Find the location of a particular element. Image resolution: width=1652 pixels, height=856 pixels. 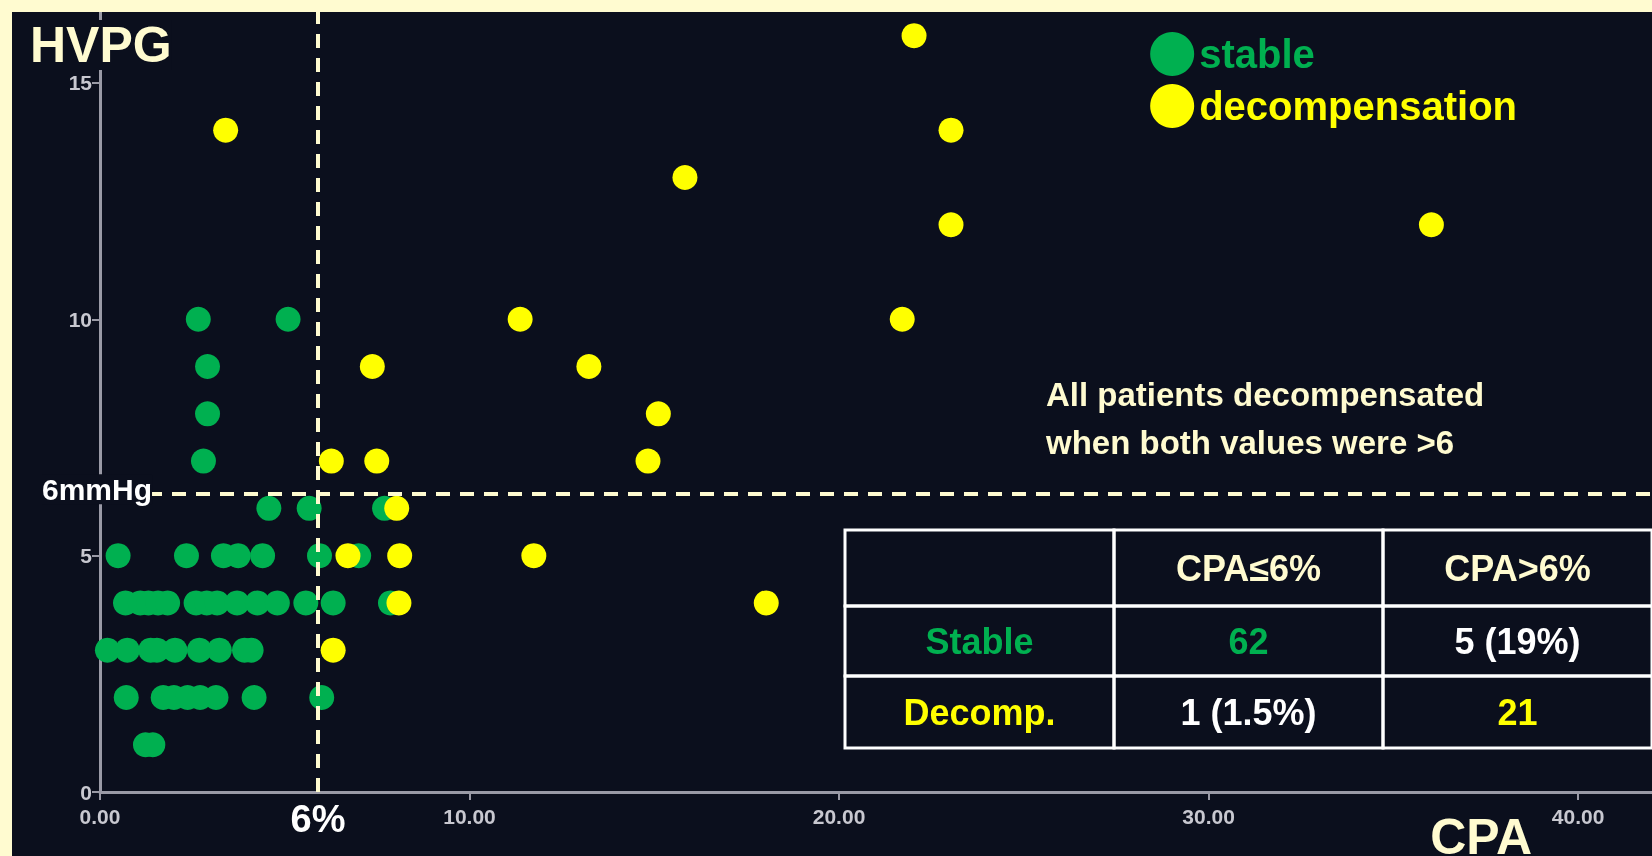

y-tick-label: 15 is located at coordinates (80, 83).